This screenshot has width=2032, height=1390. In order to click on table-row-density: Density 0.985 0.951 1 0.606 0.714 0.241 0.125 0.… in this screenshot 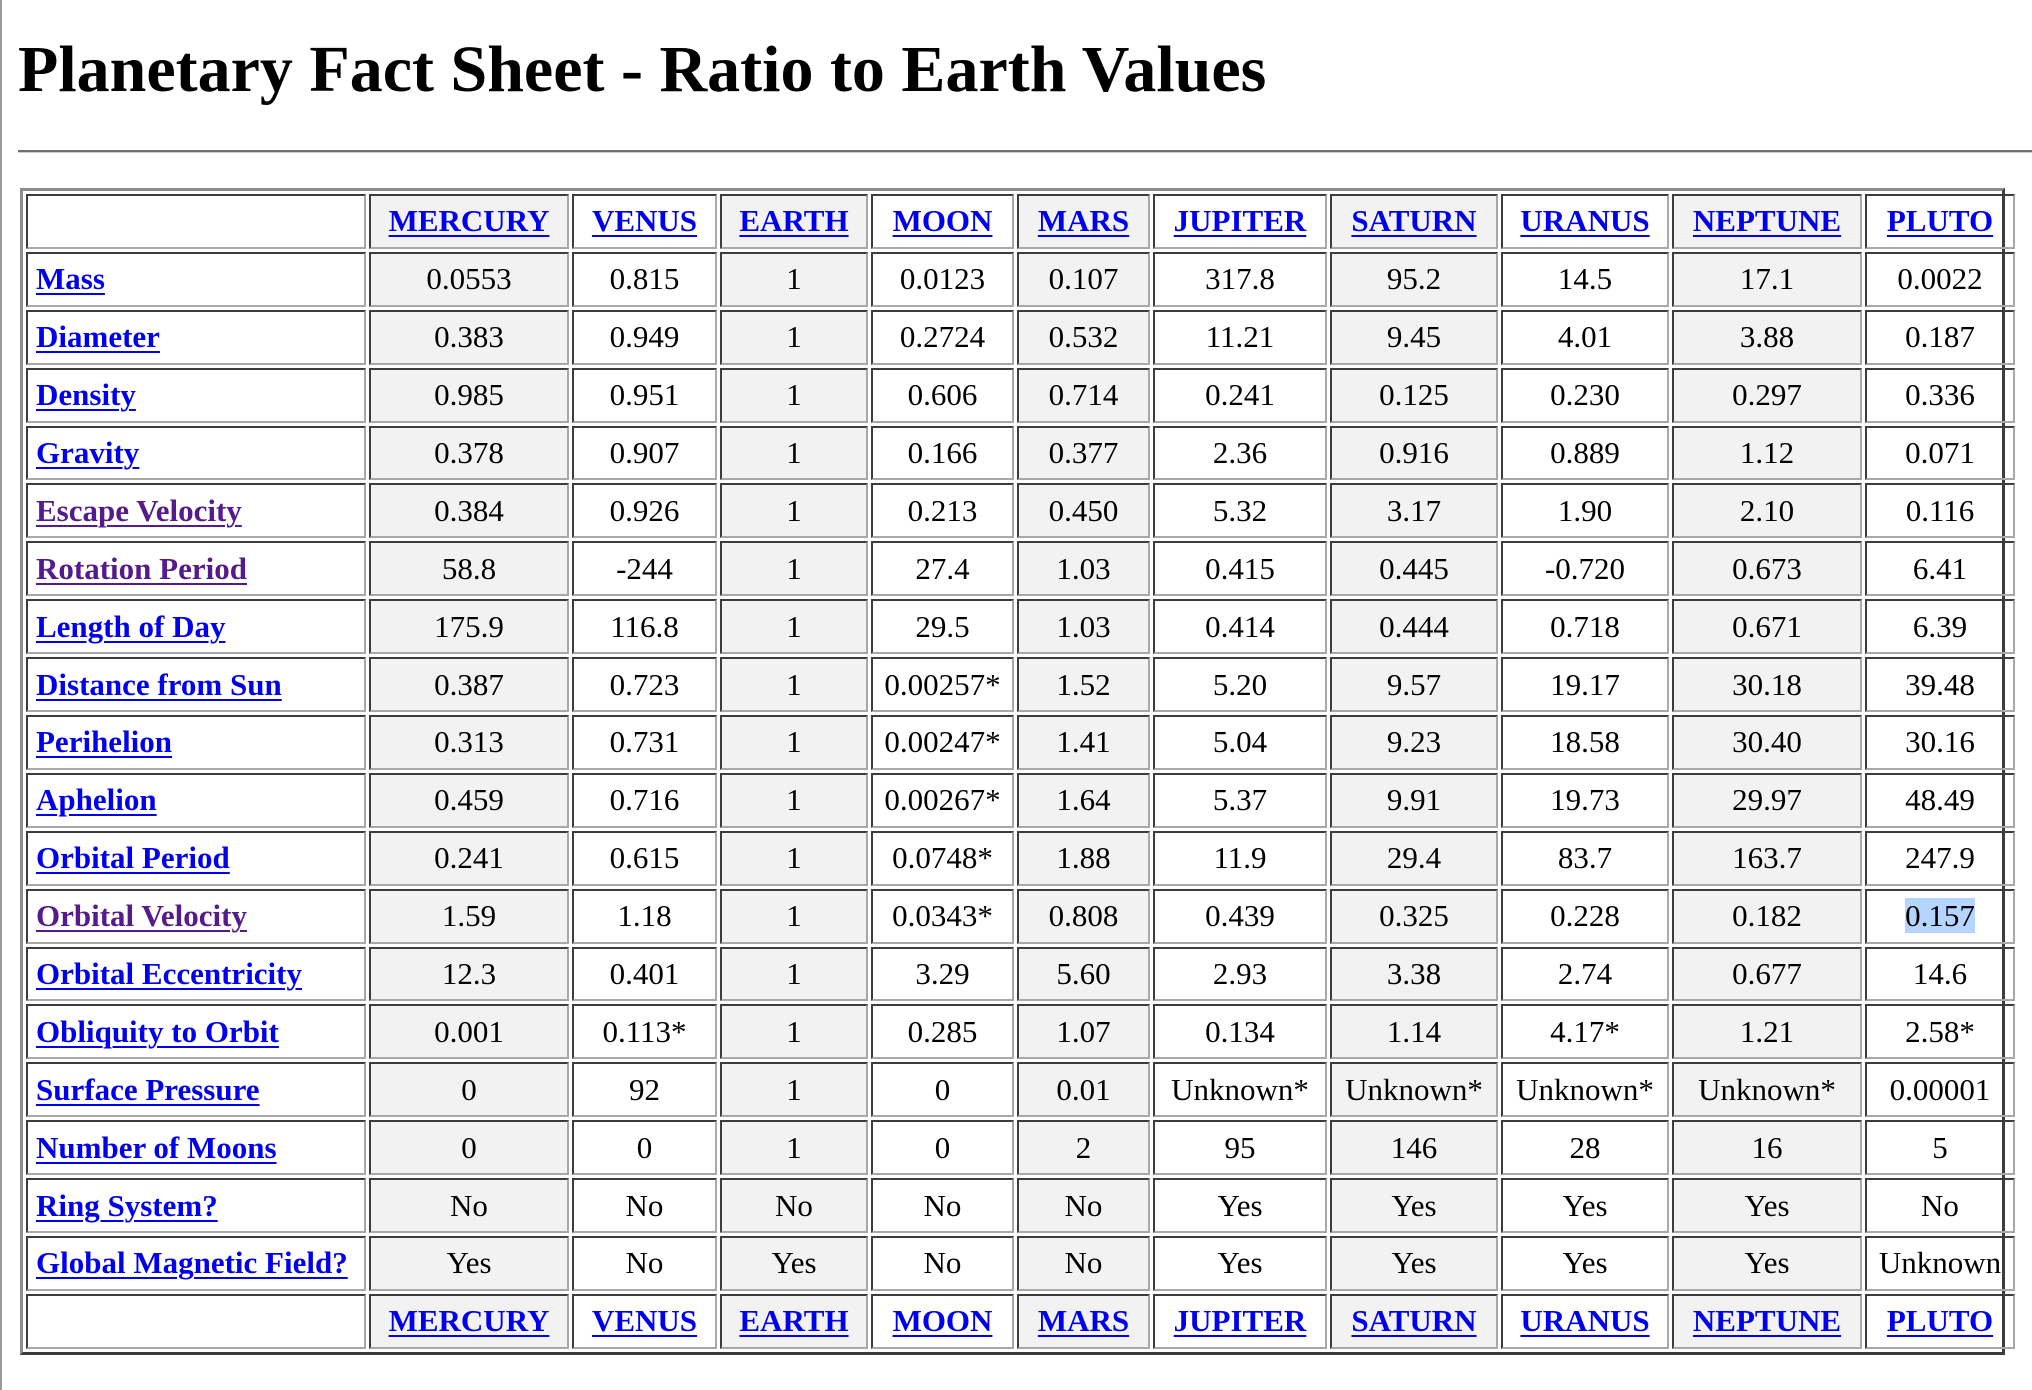, I will do `click(1020, 395)`.